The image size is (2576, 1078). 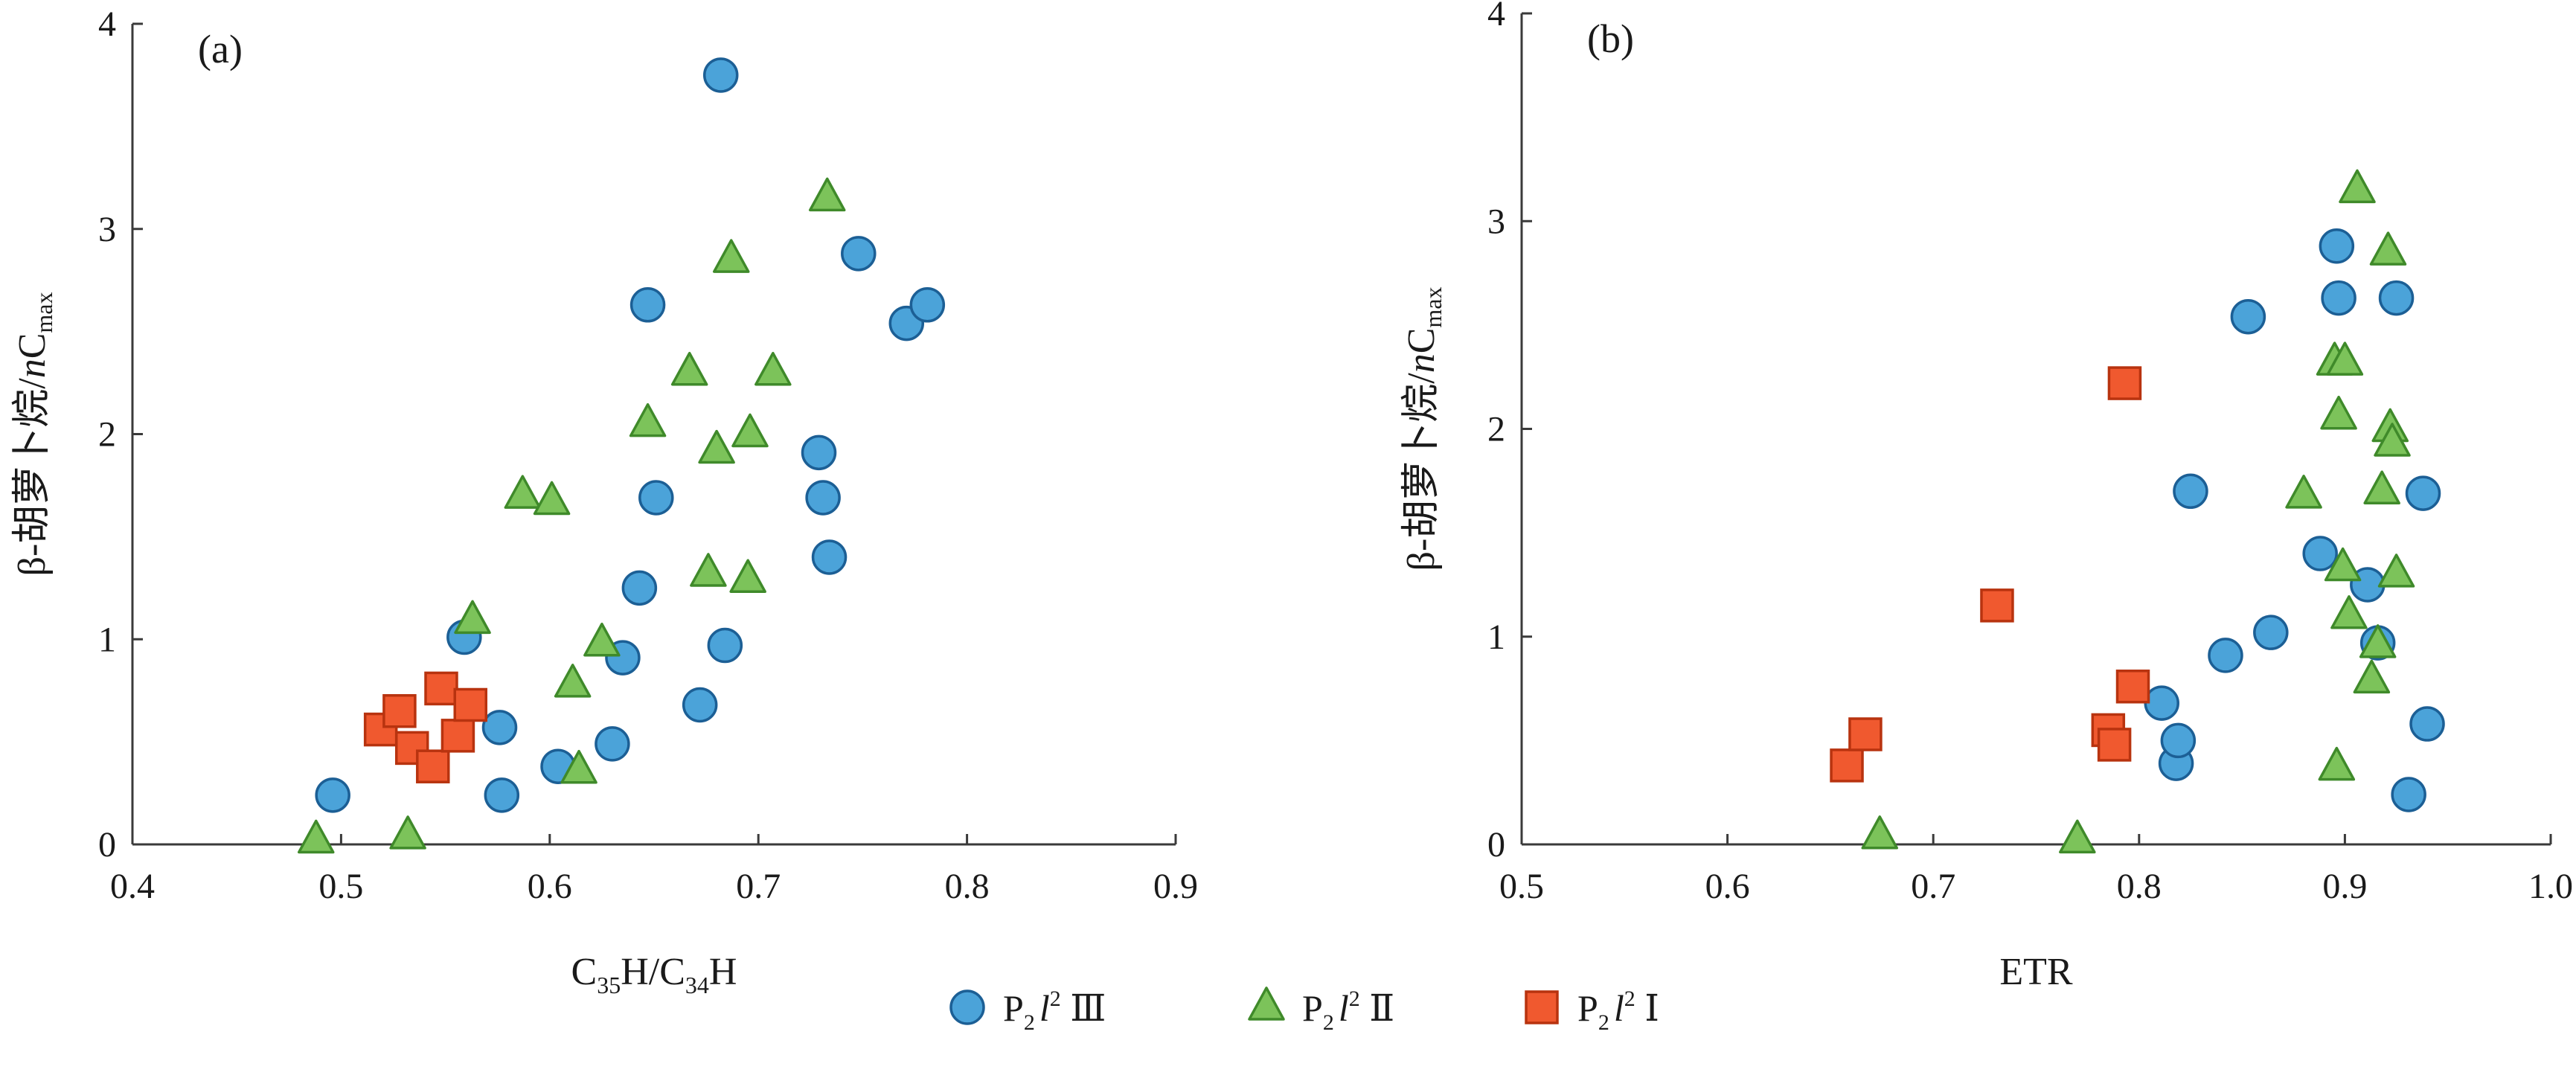 What do you see at coordinates (2550, 886) in the screenshot?
I see `x-tick-label: 1.0` at bounding box center [2550, 886].